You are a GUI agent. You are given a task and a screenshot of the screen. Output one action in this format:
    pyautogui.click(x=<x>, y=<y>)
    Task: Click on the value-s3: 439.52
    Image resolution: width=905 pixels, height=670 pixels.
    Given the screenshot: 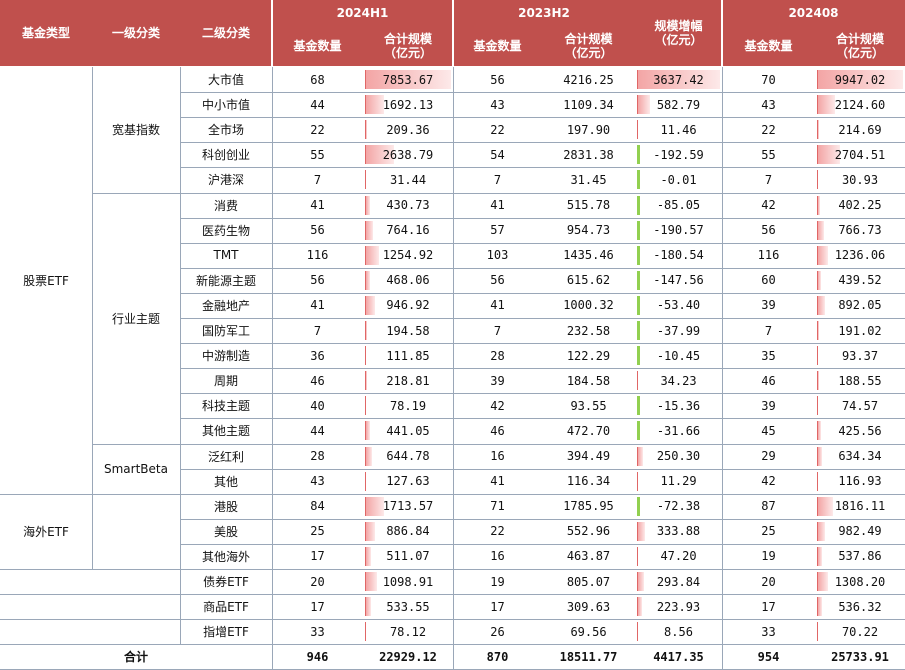 What is the action you would take?
    pyautogui.click(x=860, y=280)
    